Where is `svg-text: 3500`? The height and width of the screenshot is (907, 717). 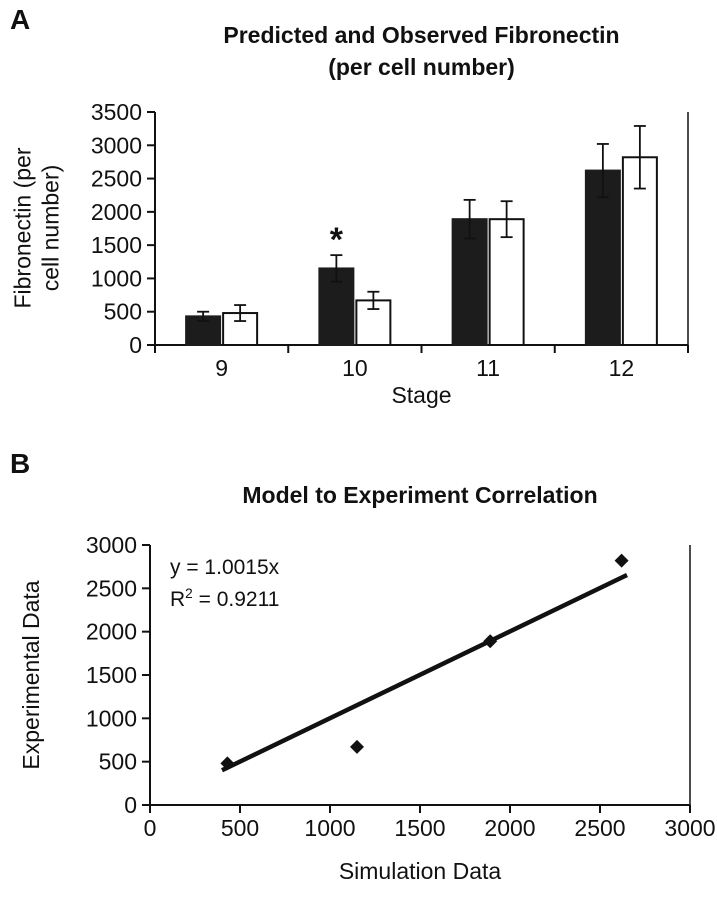 svg-text: 3500 is located at coordinates (116, 112).